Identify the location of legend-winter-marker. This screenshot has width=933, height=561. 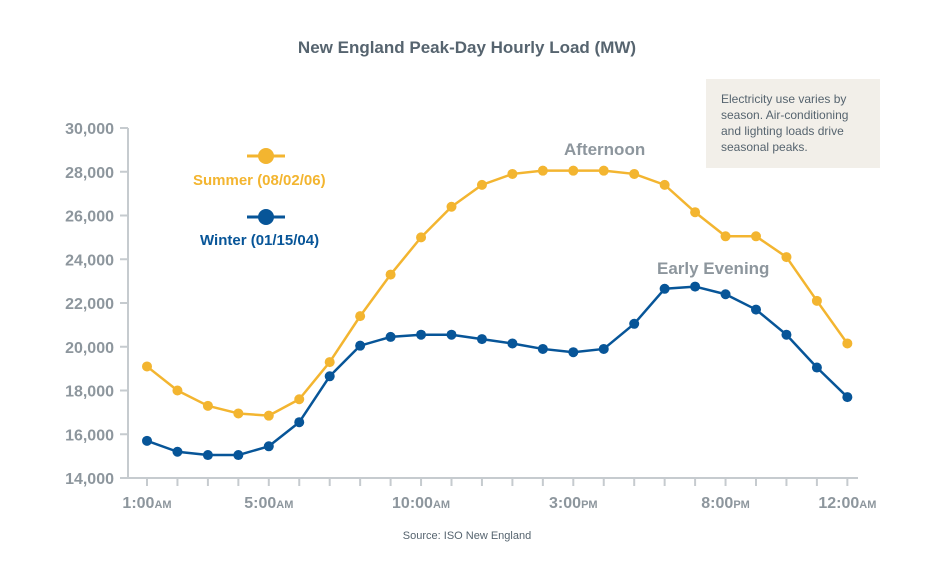
(266, 217).